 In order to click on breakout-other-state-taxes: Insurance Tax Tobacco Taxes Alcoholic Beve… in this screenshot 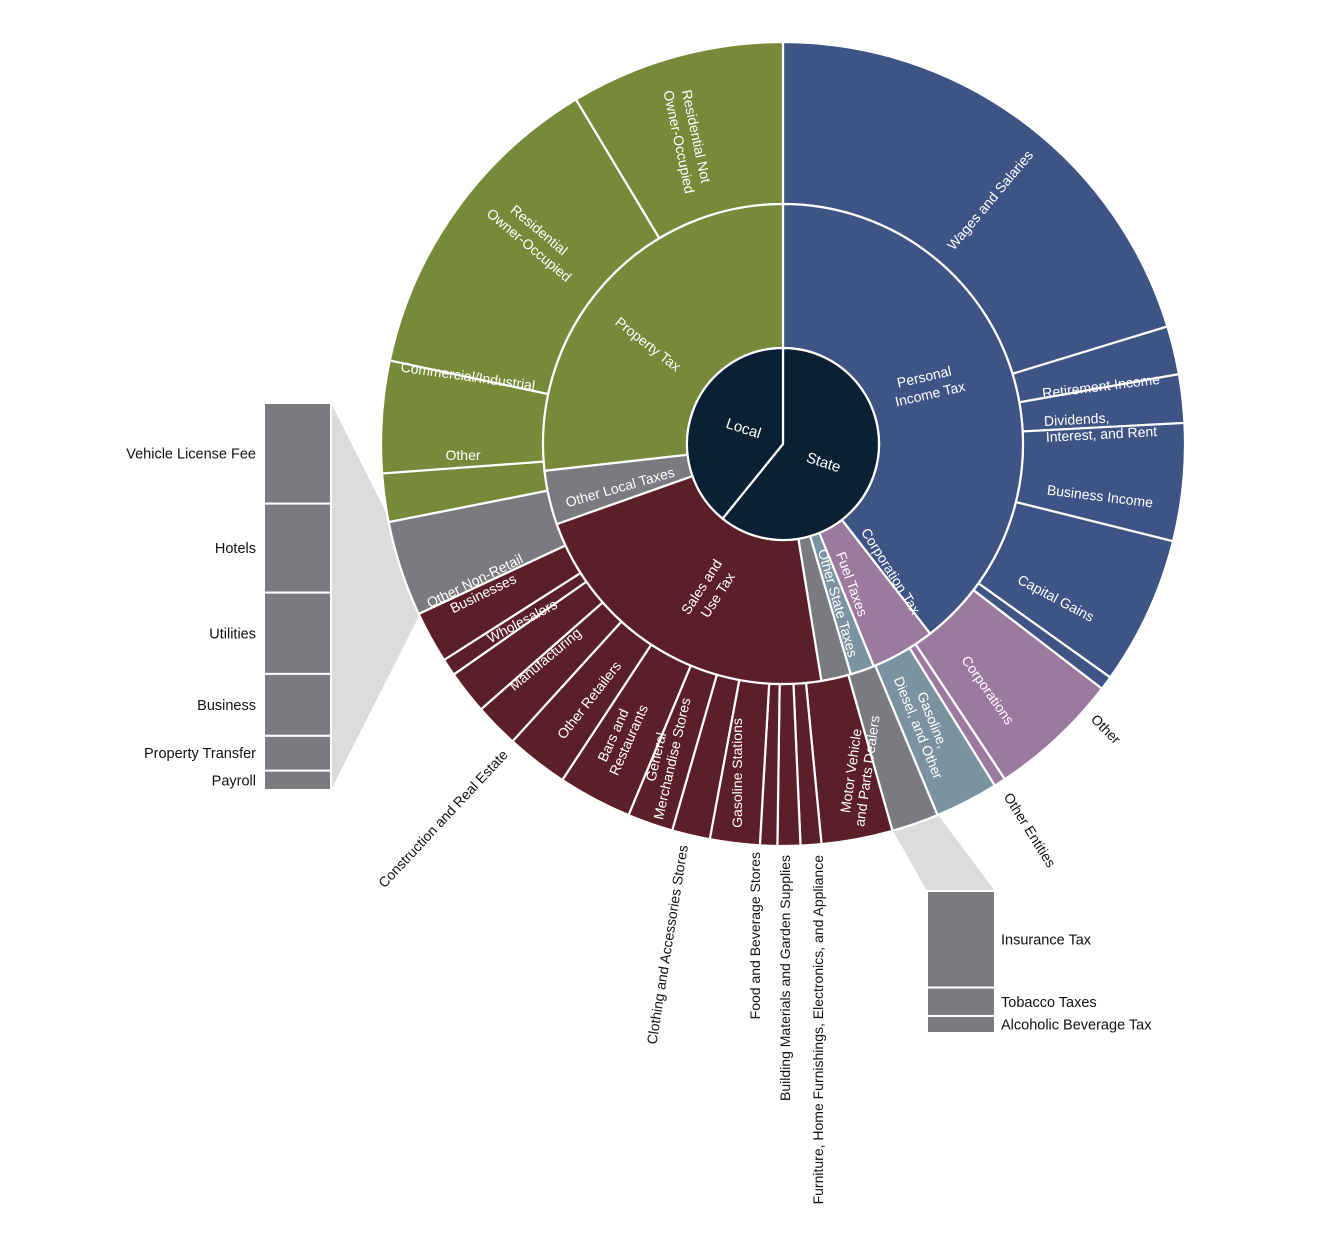, I will do `click(1039, 962)`.